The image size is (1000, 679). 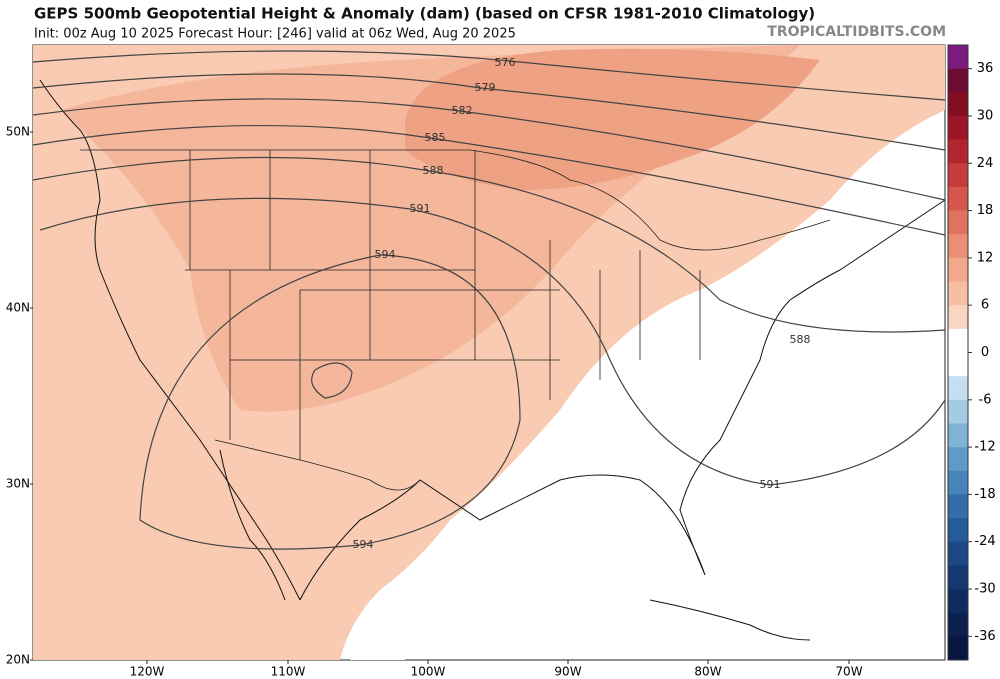 What do you see at coordinates (985, 210) in the screenshot?
I see `colorbar-label: 18` at bounding box center [985, 210].